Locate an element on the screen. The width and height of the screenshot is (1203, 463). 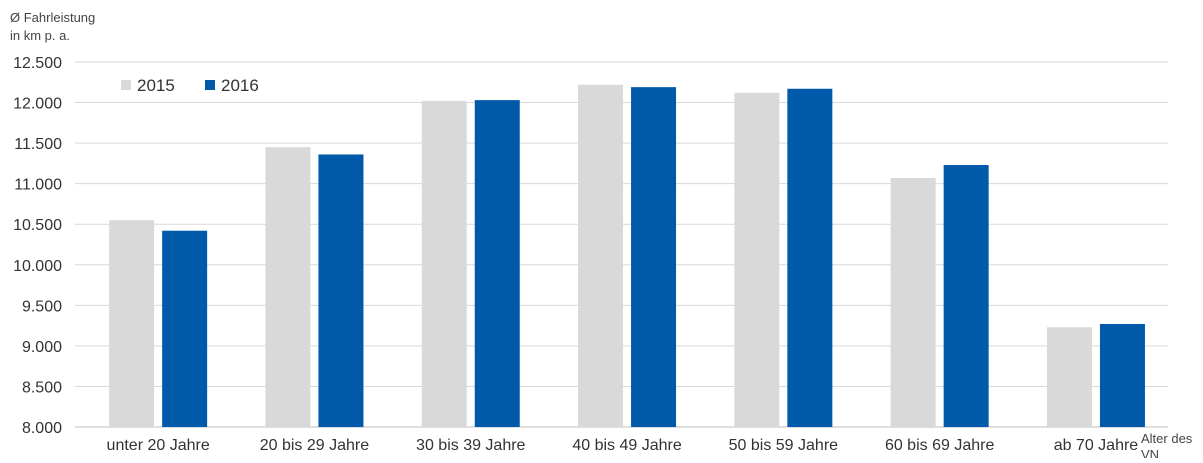
y-tick-label: 9.500 is located at coordinates (42, 306).